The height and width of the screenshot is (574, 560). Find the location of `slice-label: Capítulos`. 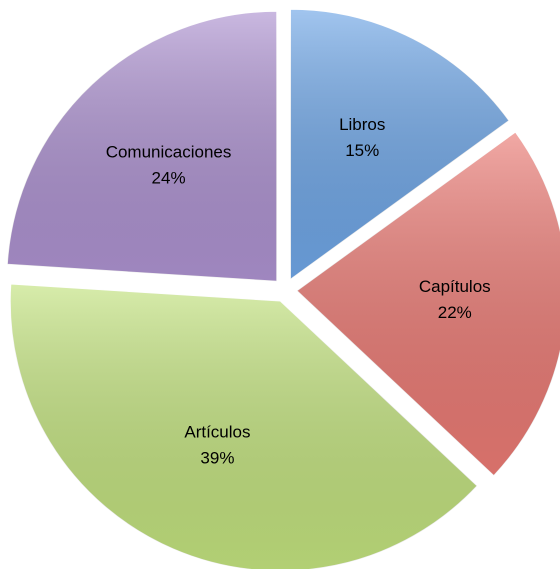

slice-label: Capítulos is located at coordinates (455, 286).